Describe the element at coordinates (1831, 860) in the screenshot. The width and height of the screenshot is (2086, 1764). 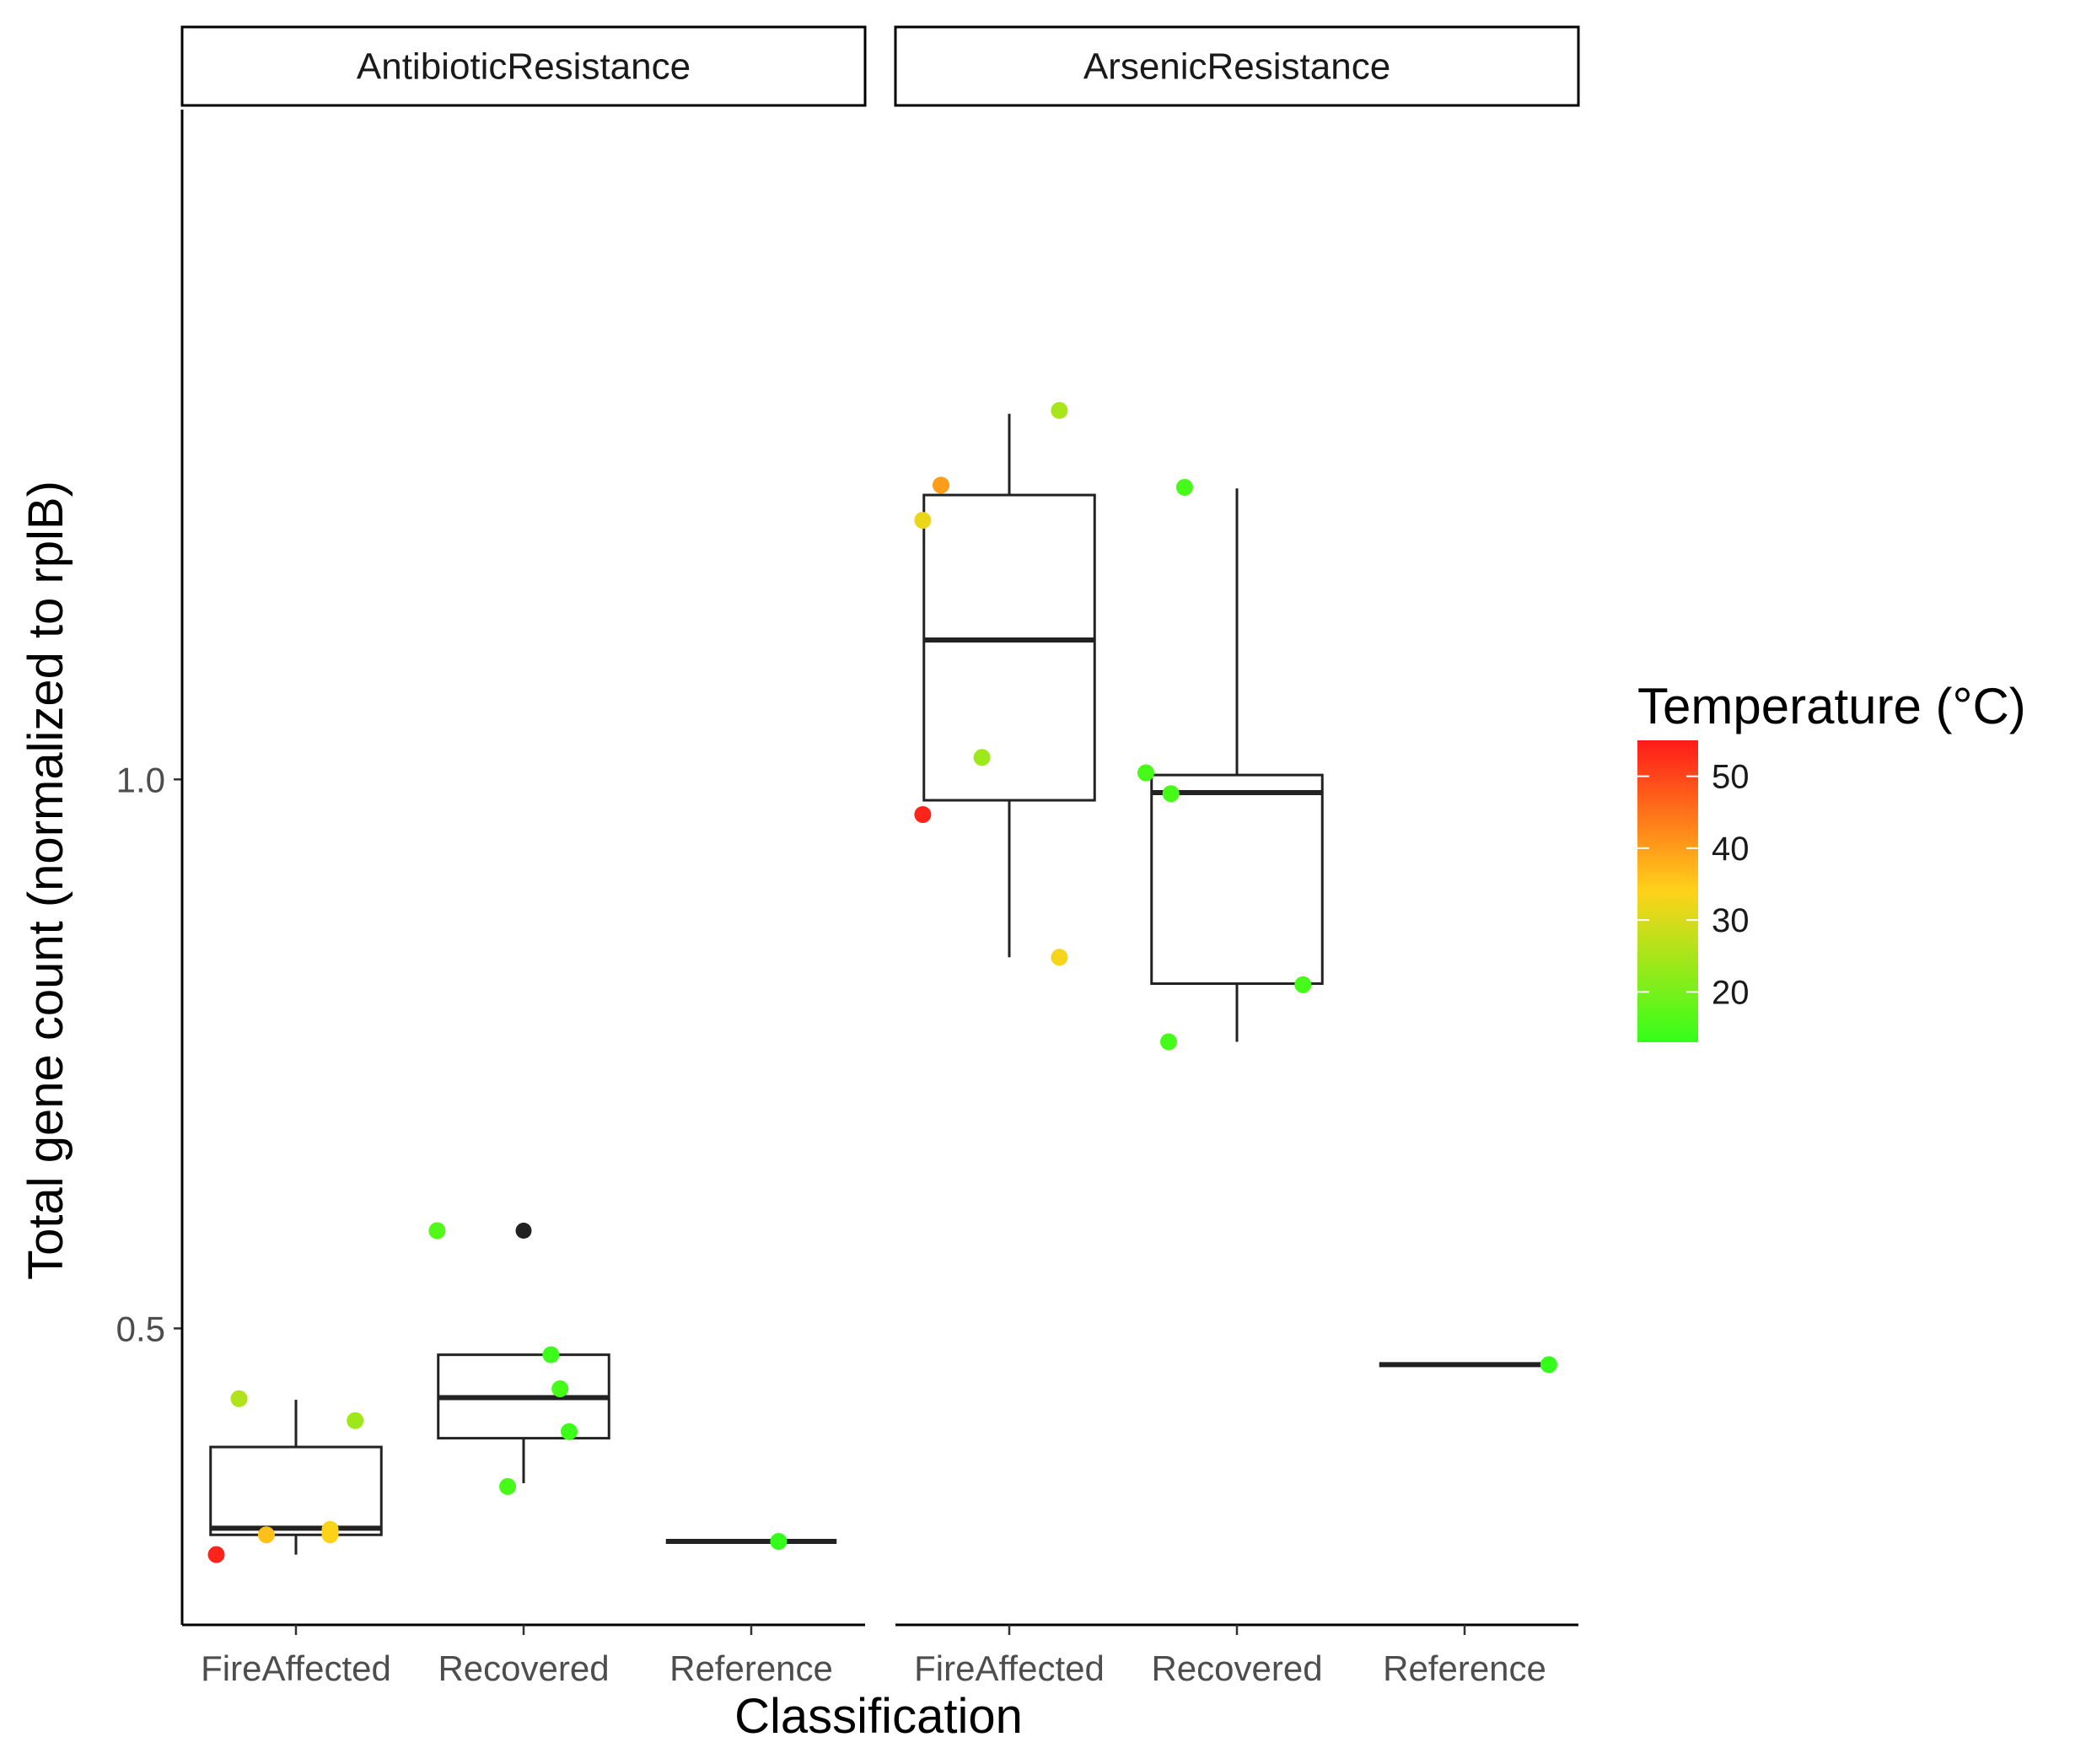
I see `colorbar-legend: Temperature (°C) 20 30 40 50` at that location.